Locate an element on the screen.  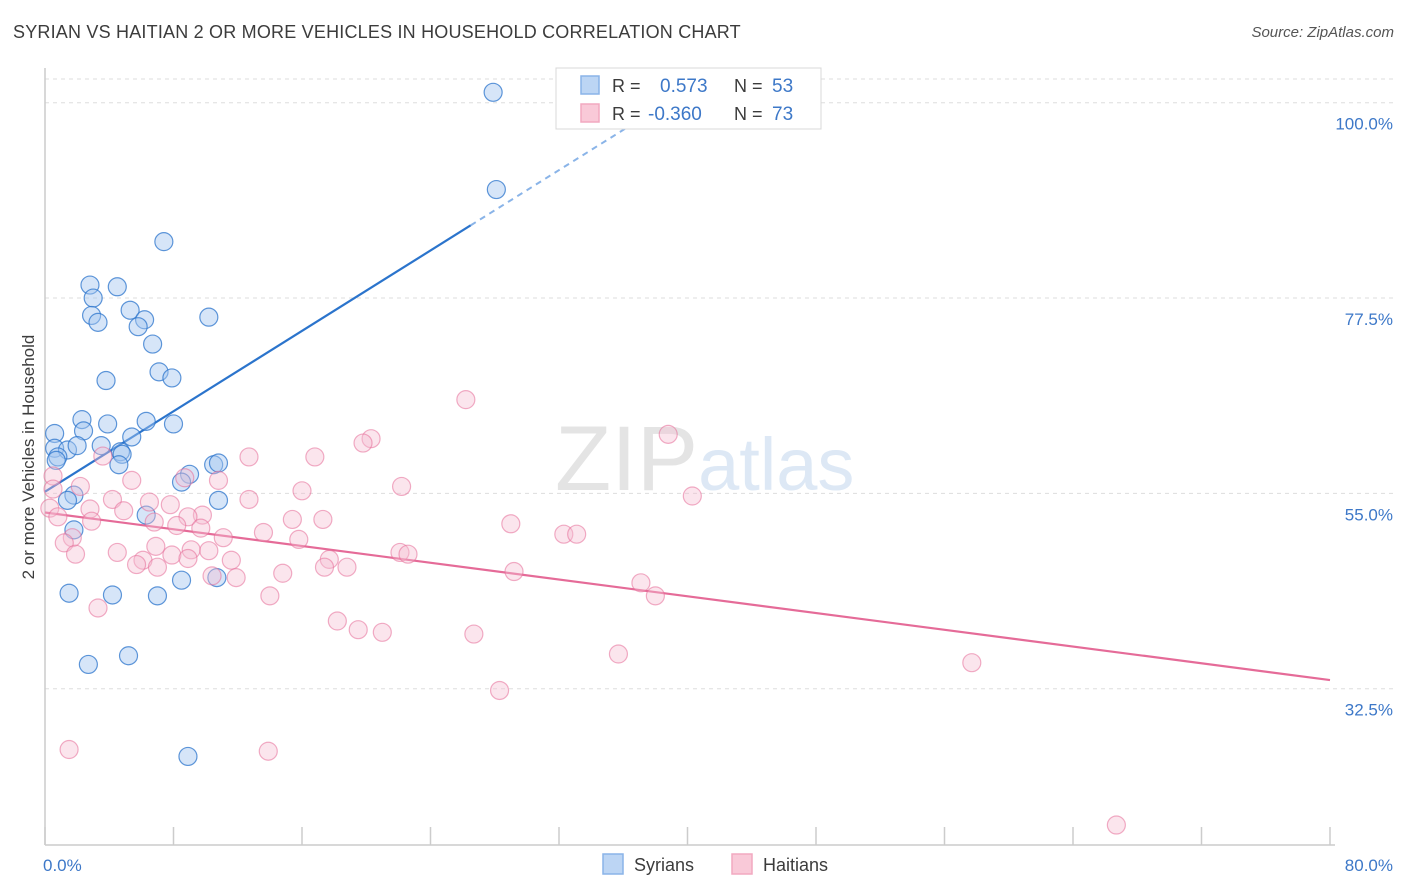
legend-swatch-syrians is located at coordinates (590, 85).